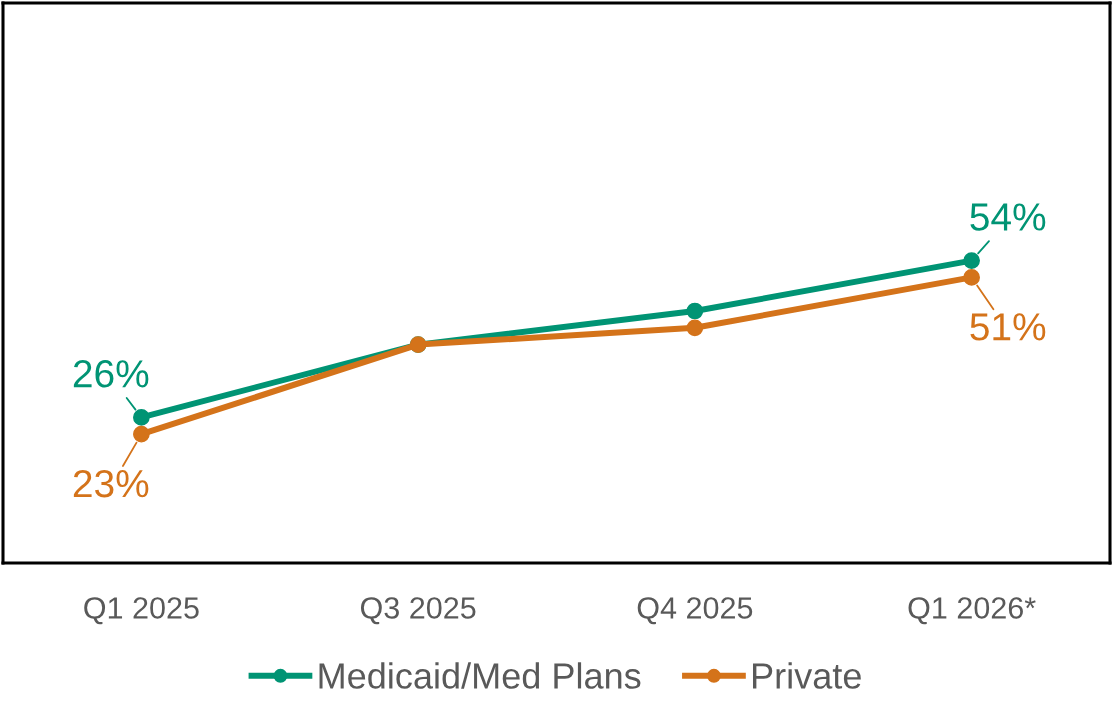 This screenshot has height=714, width=1114. What do you see at coordinates (418, 611) in the screenshot?
I see `x-tick-label: Q3 2025` at bounding box center [418, 611].